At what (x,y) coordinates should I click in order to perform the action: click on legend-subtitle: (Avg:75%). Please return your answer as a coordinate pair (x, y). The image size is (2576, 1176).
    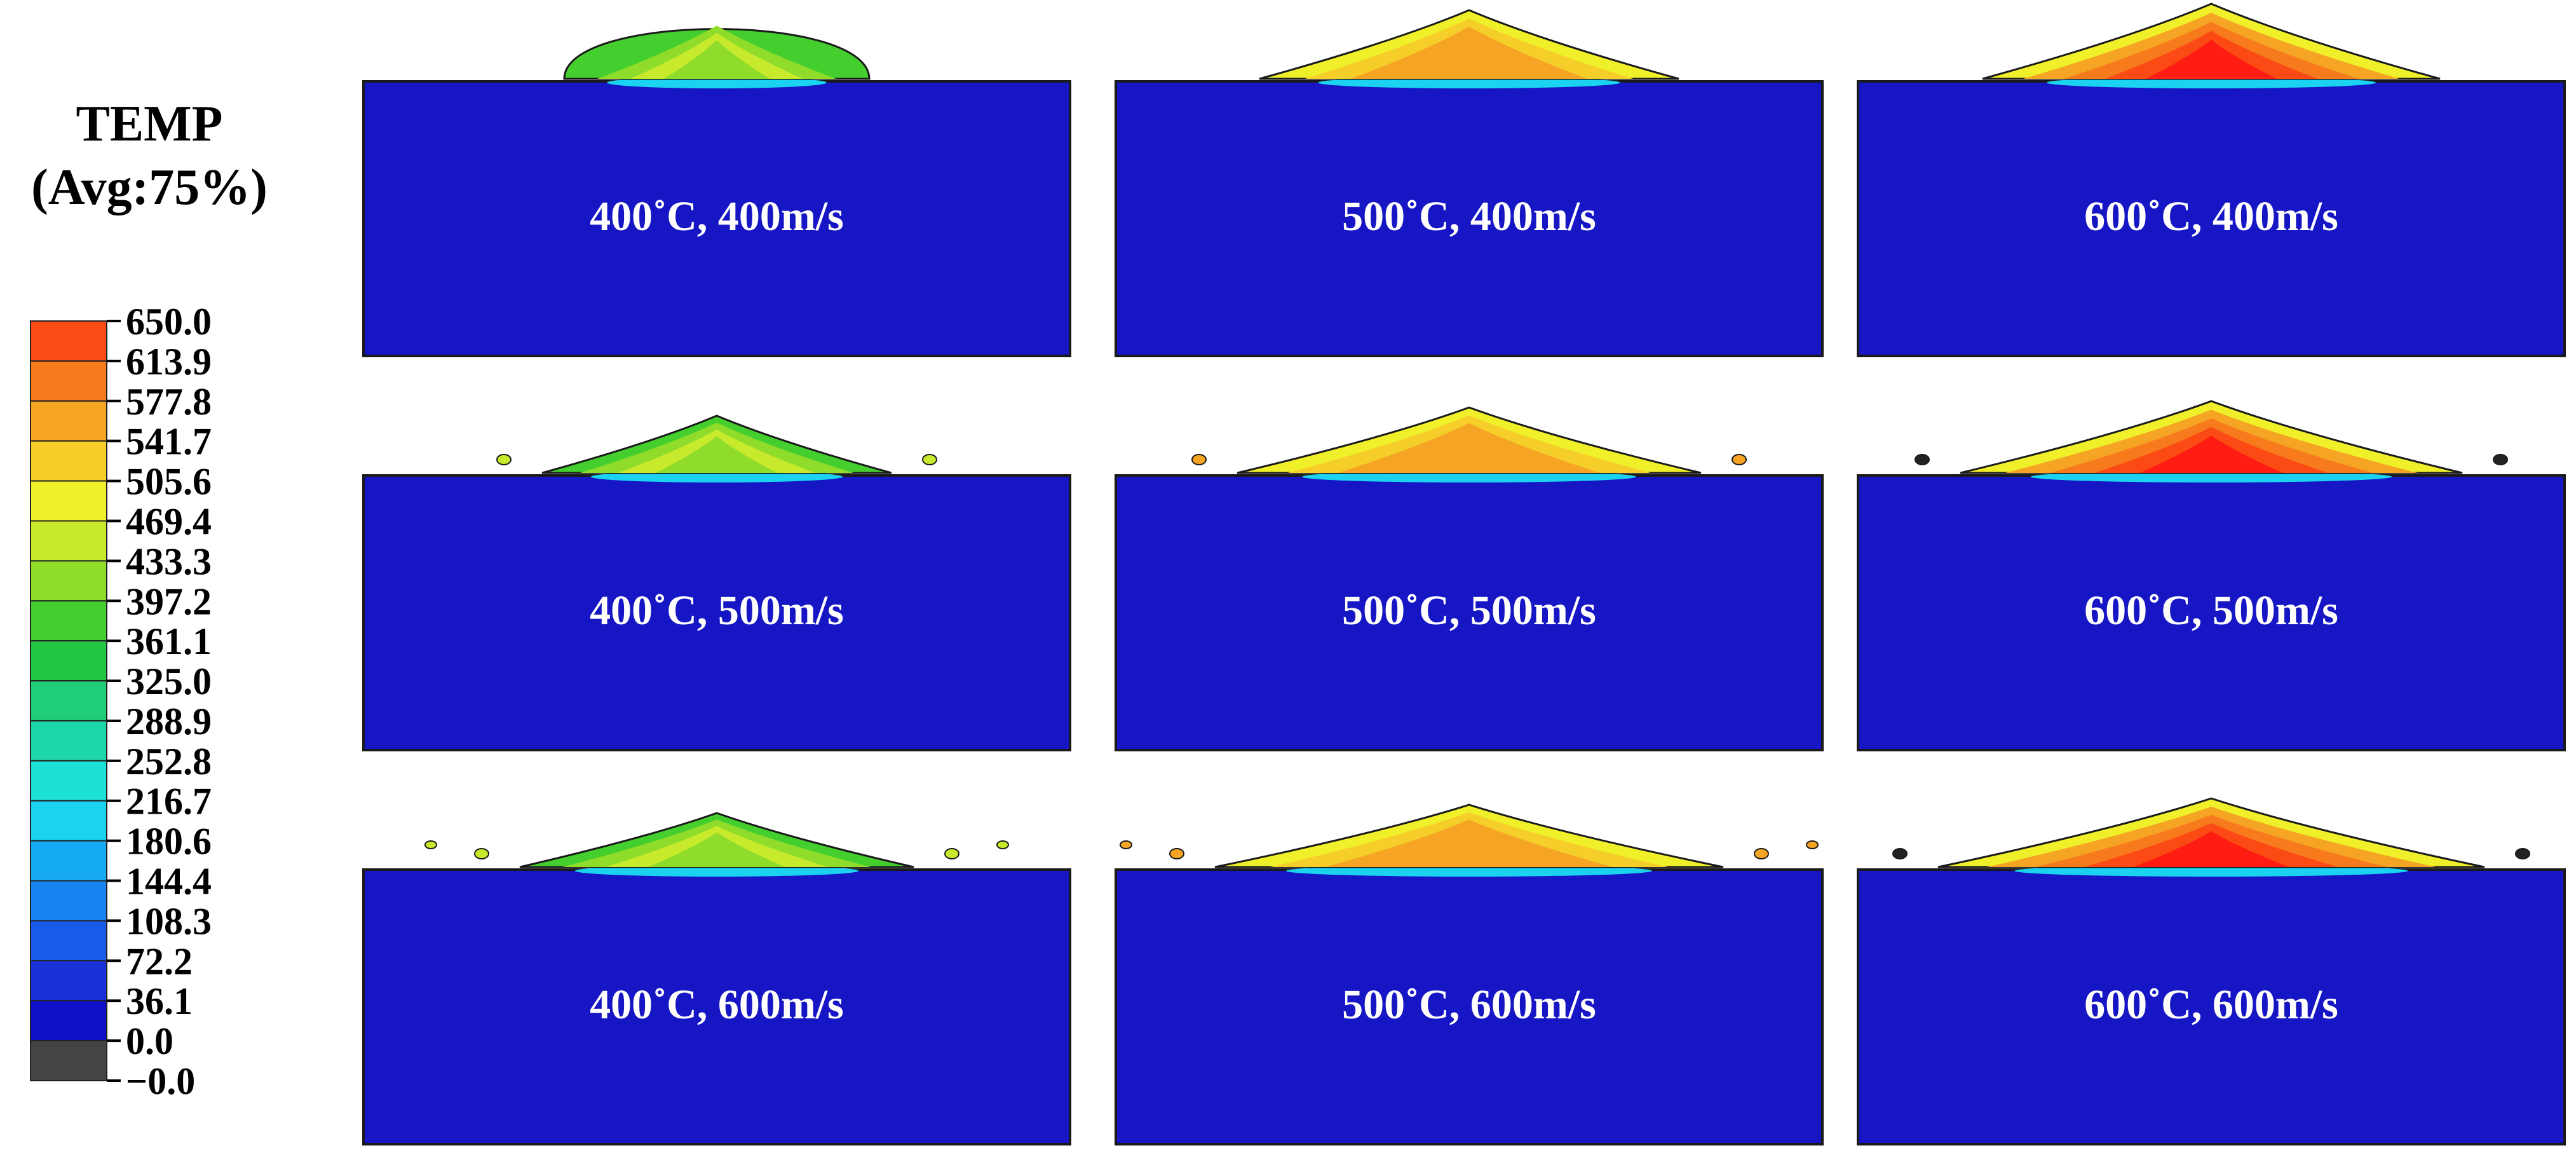
    Looking at the image, I should click on (149, 187).